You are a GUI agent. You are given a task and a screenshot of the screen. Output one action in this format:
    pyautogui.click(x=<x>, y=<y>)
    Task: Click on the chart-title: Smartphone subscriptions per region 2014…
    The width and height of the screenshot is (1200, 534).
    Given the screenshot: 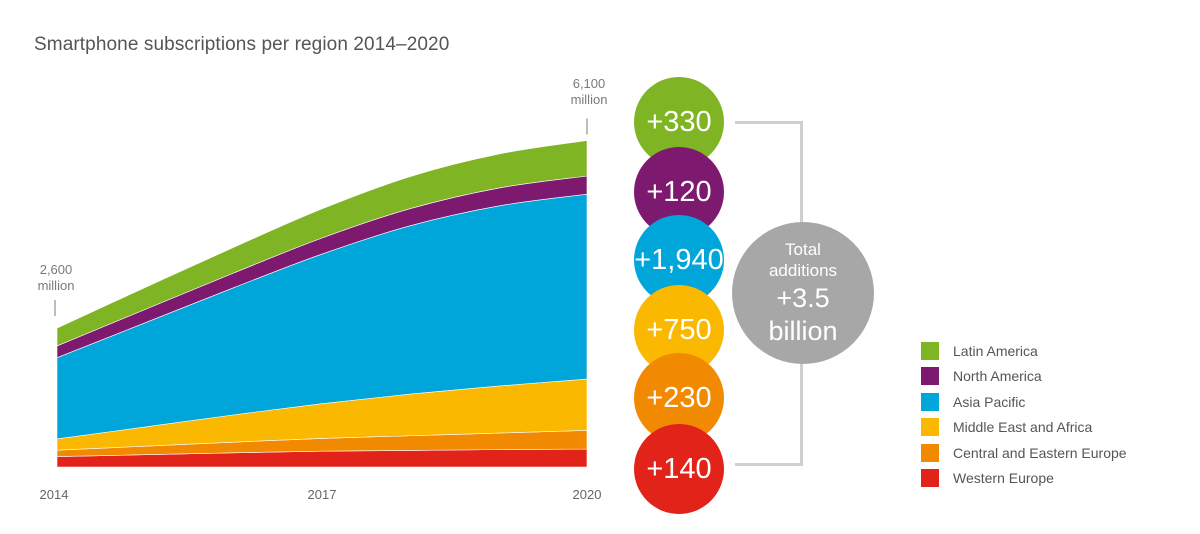 What is the action you would take?
    pyautogui.click(x=242, y=44)
    